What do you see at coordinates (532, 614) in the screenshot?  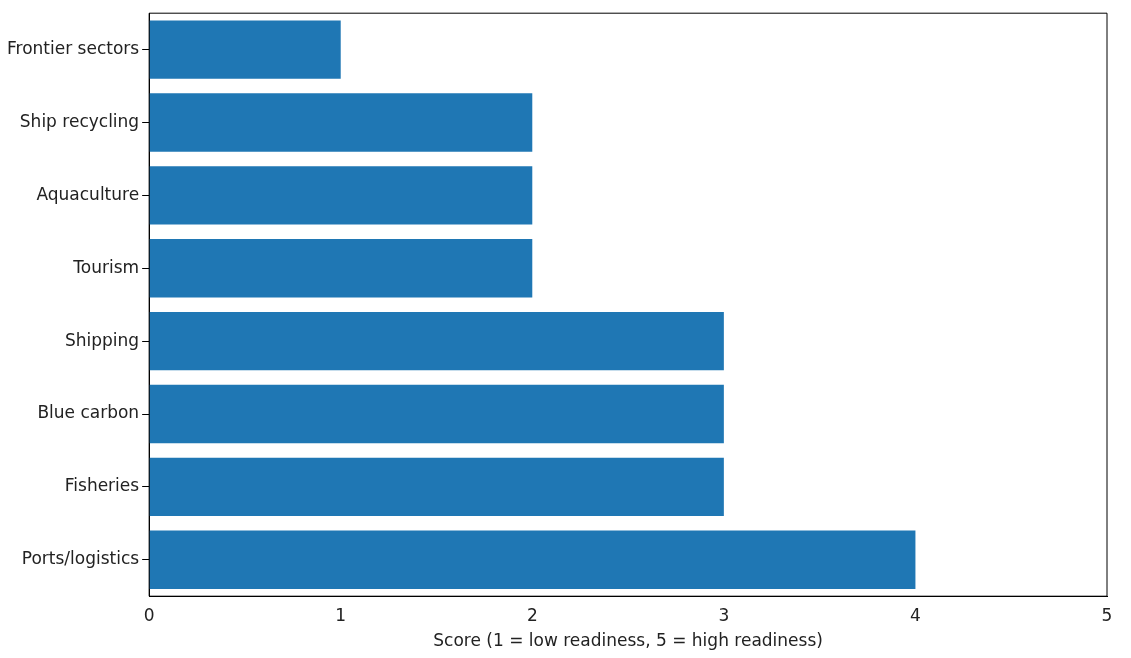 I see `x-tick-label: 2` at bounding box center [532, 614].